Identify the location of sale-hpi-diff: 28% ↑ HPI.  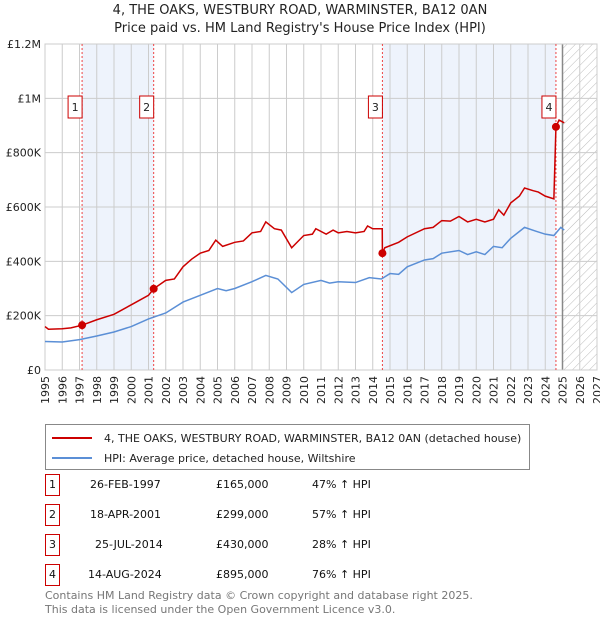
(341, 544).